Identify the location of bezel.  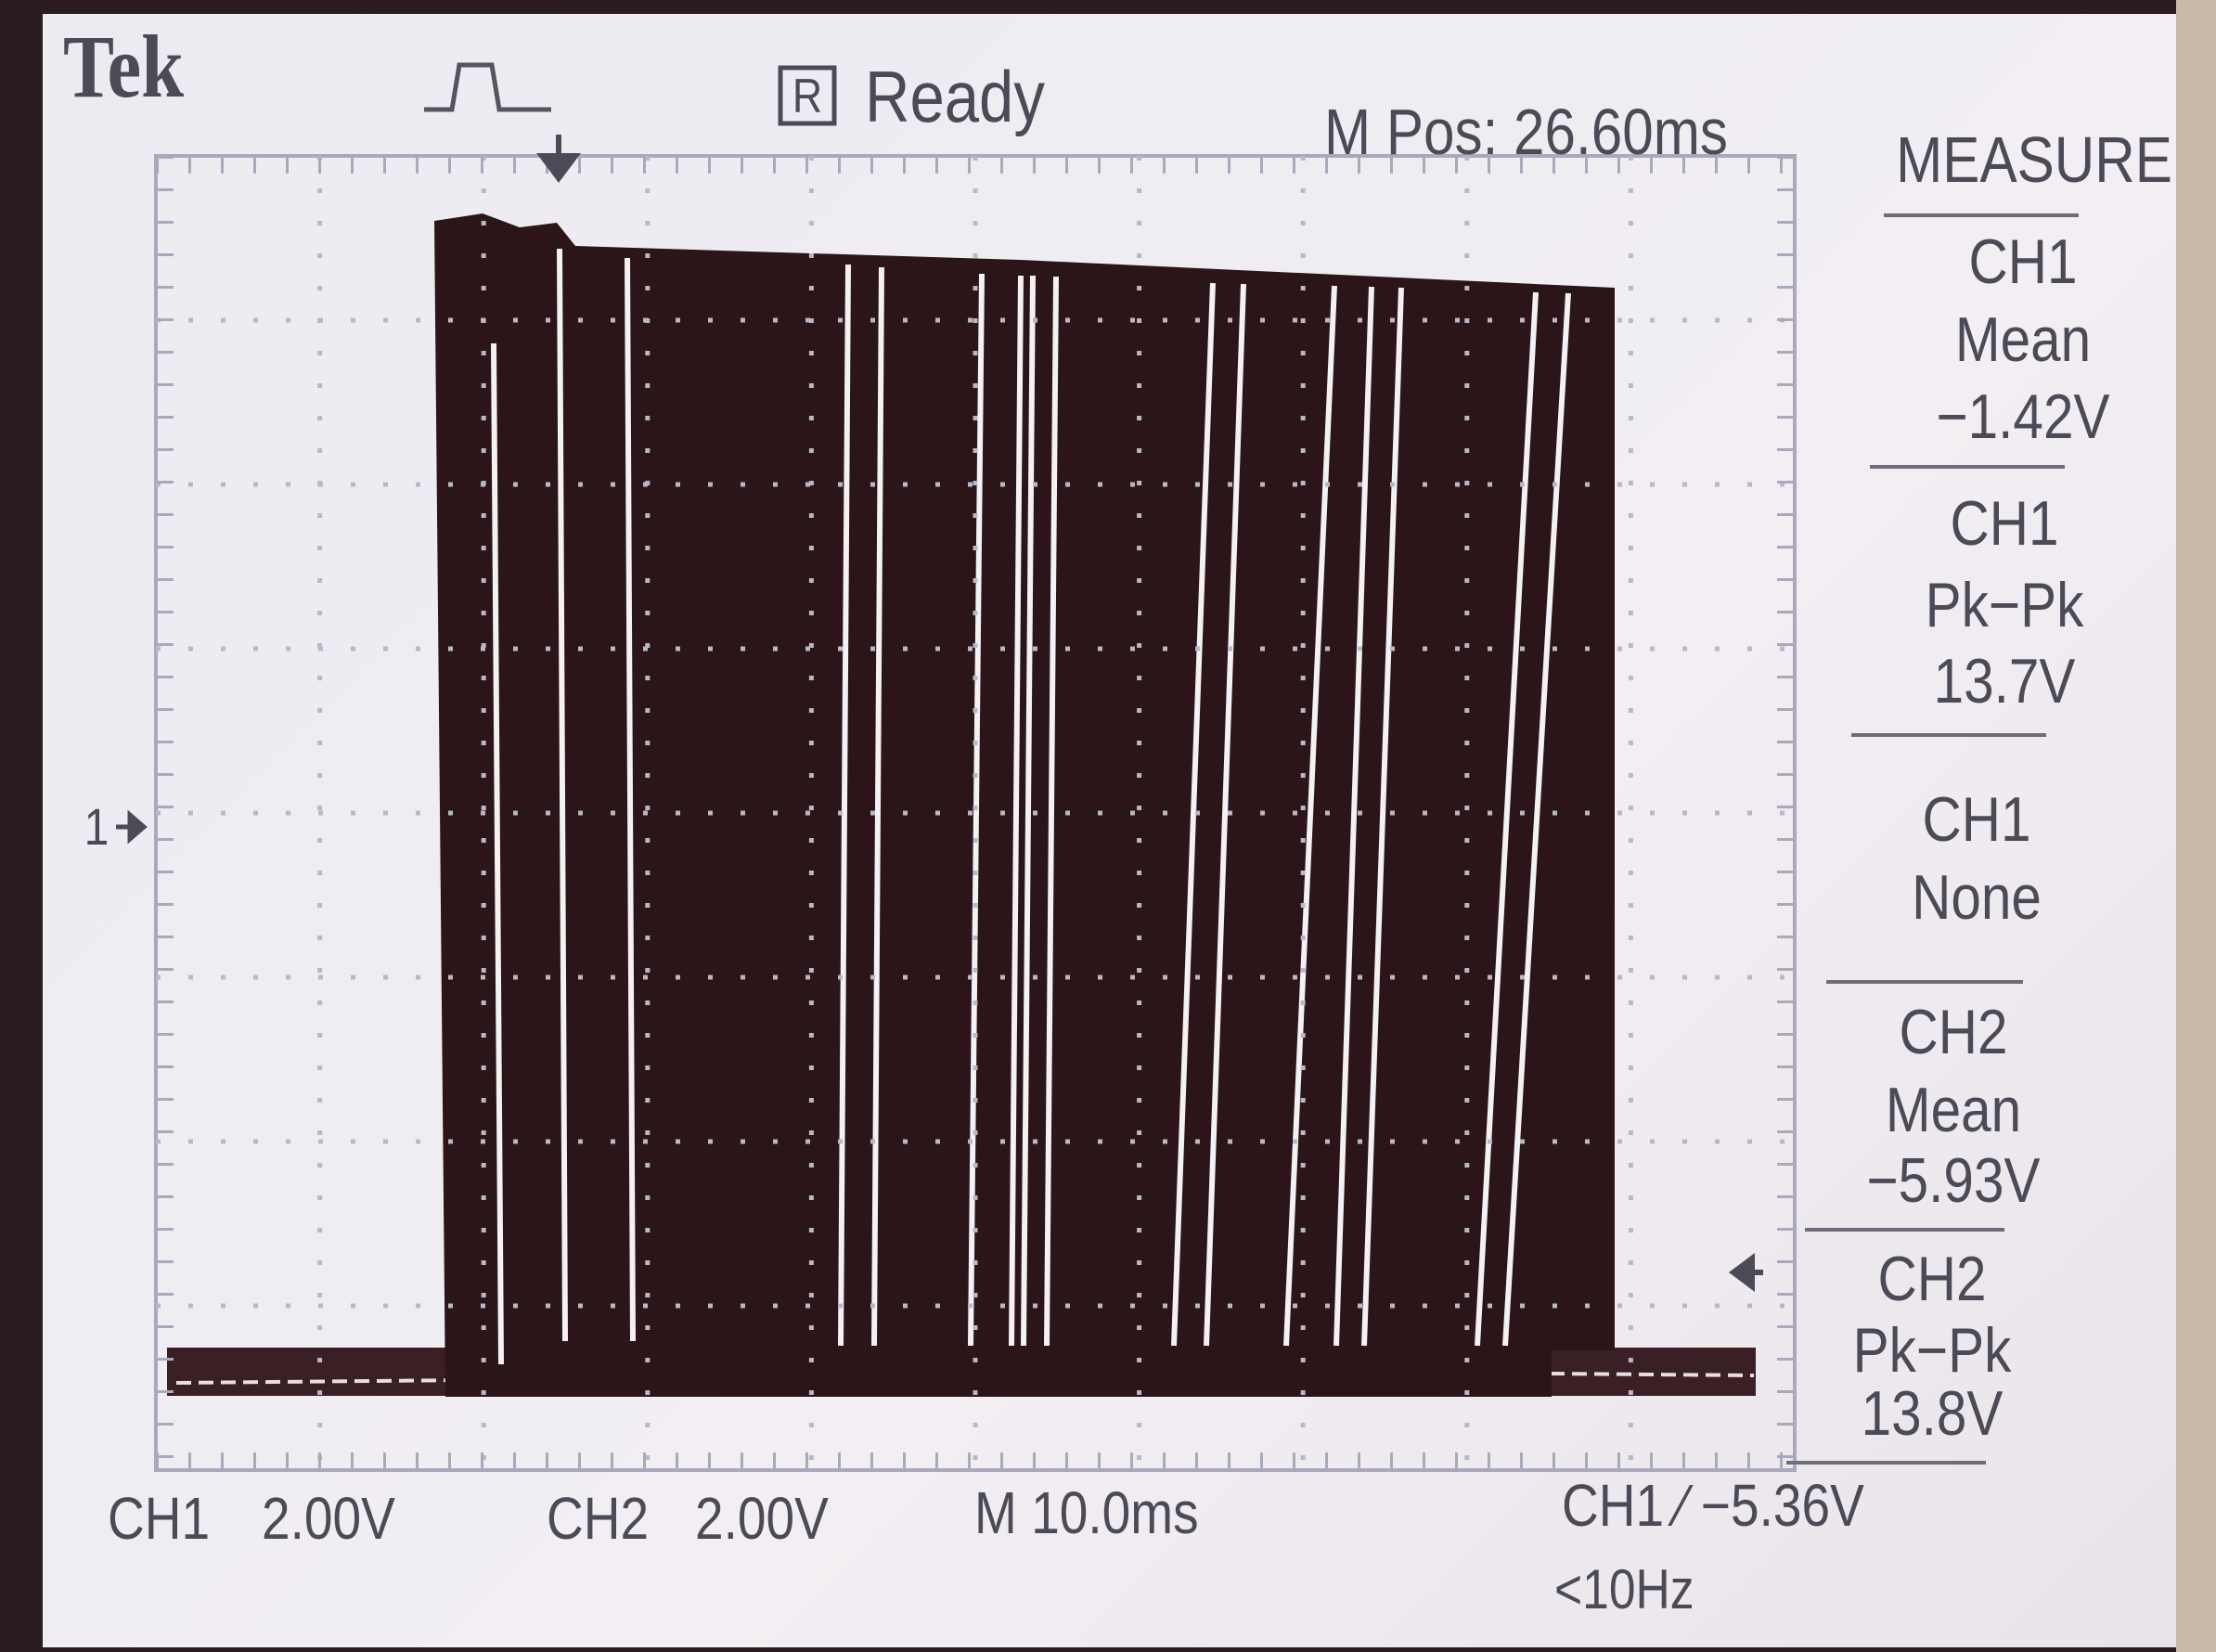
(2196, 826).